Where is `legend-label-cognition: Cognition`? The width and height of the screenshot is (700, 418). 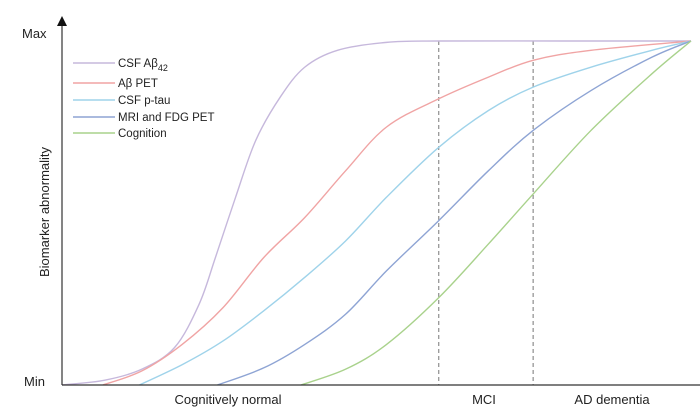
legend-label-cognition: Cognition is located at coordinates (142, 134).